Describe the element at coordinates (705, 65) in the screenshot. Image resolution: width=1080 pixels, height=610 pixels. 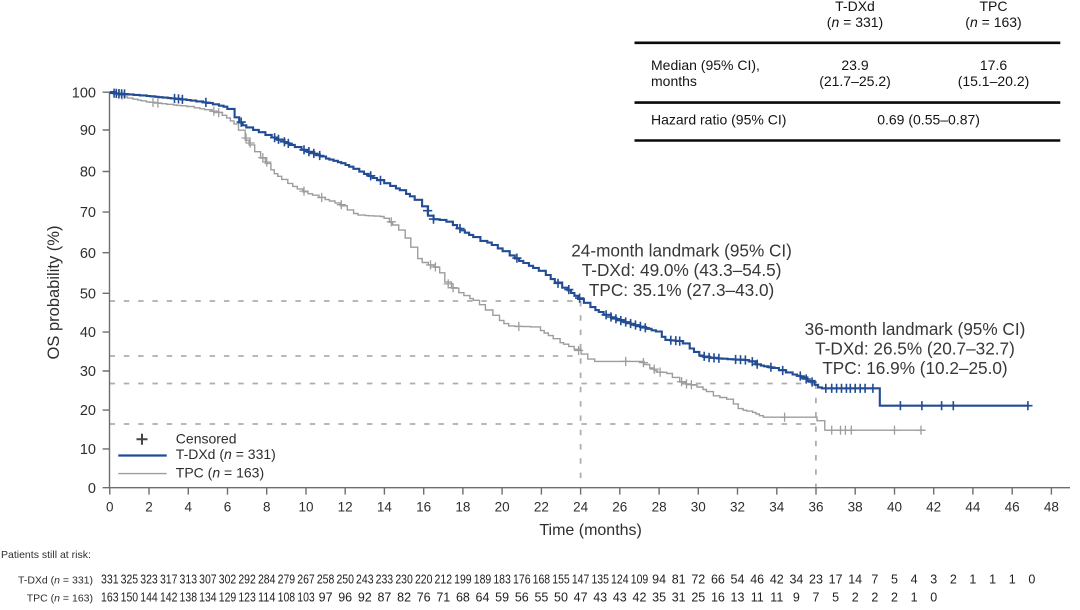
I see `svg-text: Median (95% CI),` at that location.